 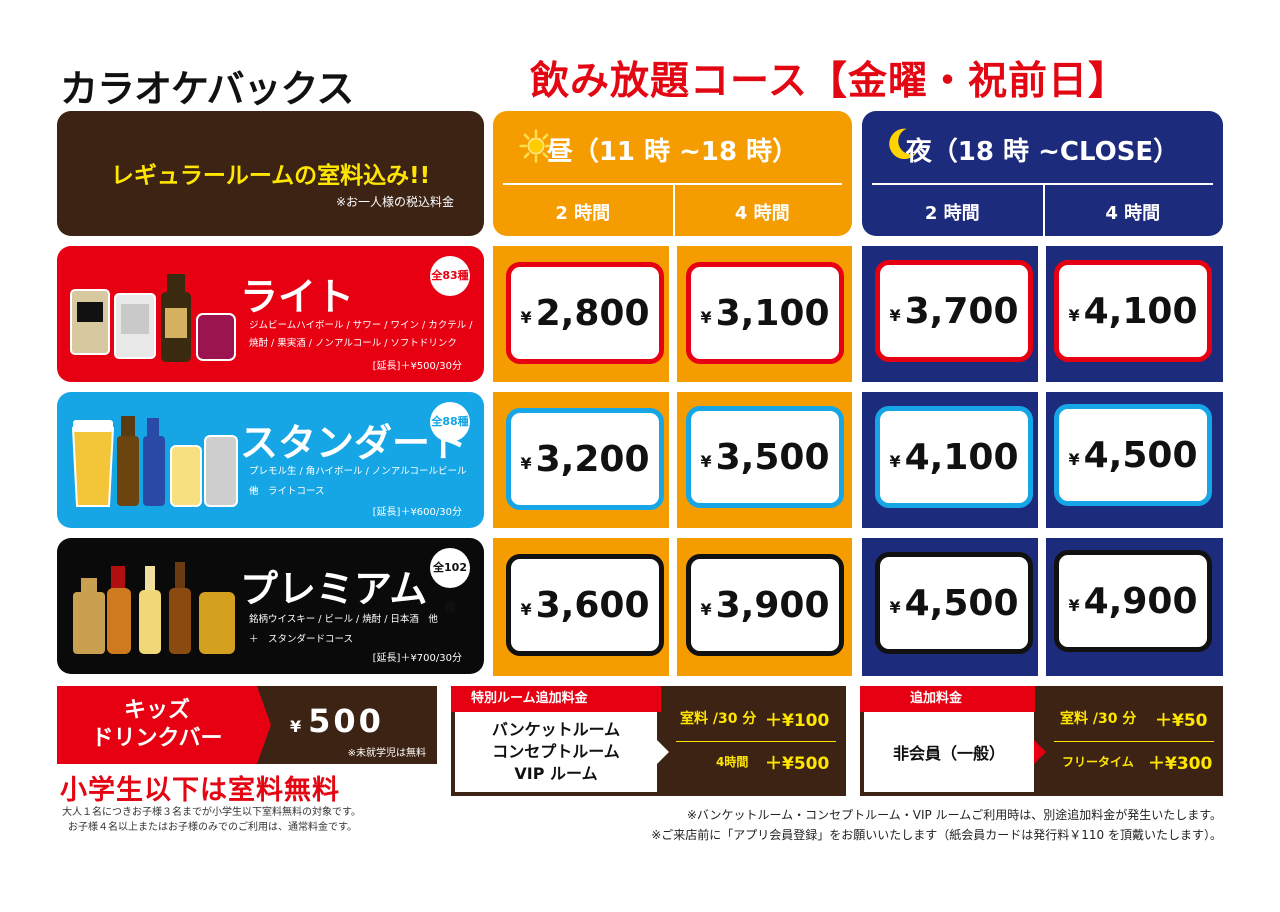 I want to click on extra-fee-label-bg, so click(x=949, y=752).